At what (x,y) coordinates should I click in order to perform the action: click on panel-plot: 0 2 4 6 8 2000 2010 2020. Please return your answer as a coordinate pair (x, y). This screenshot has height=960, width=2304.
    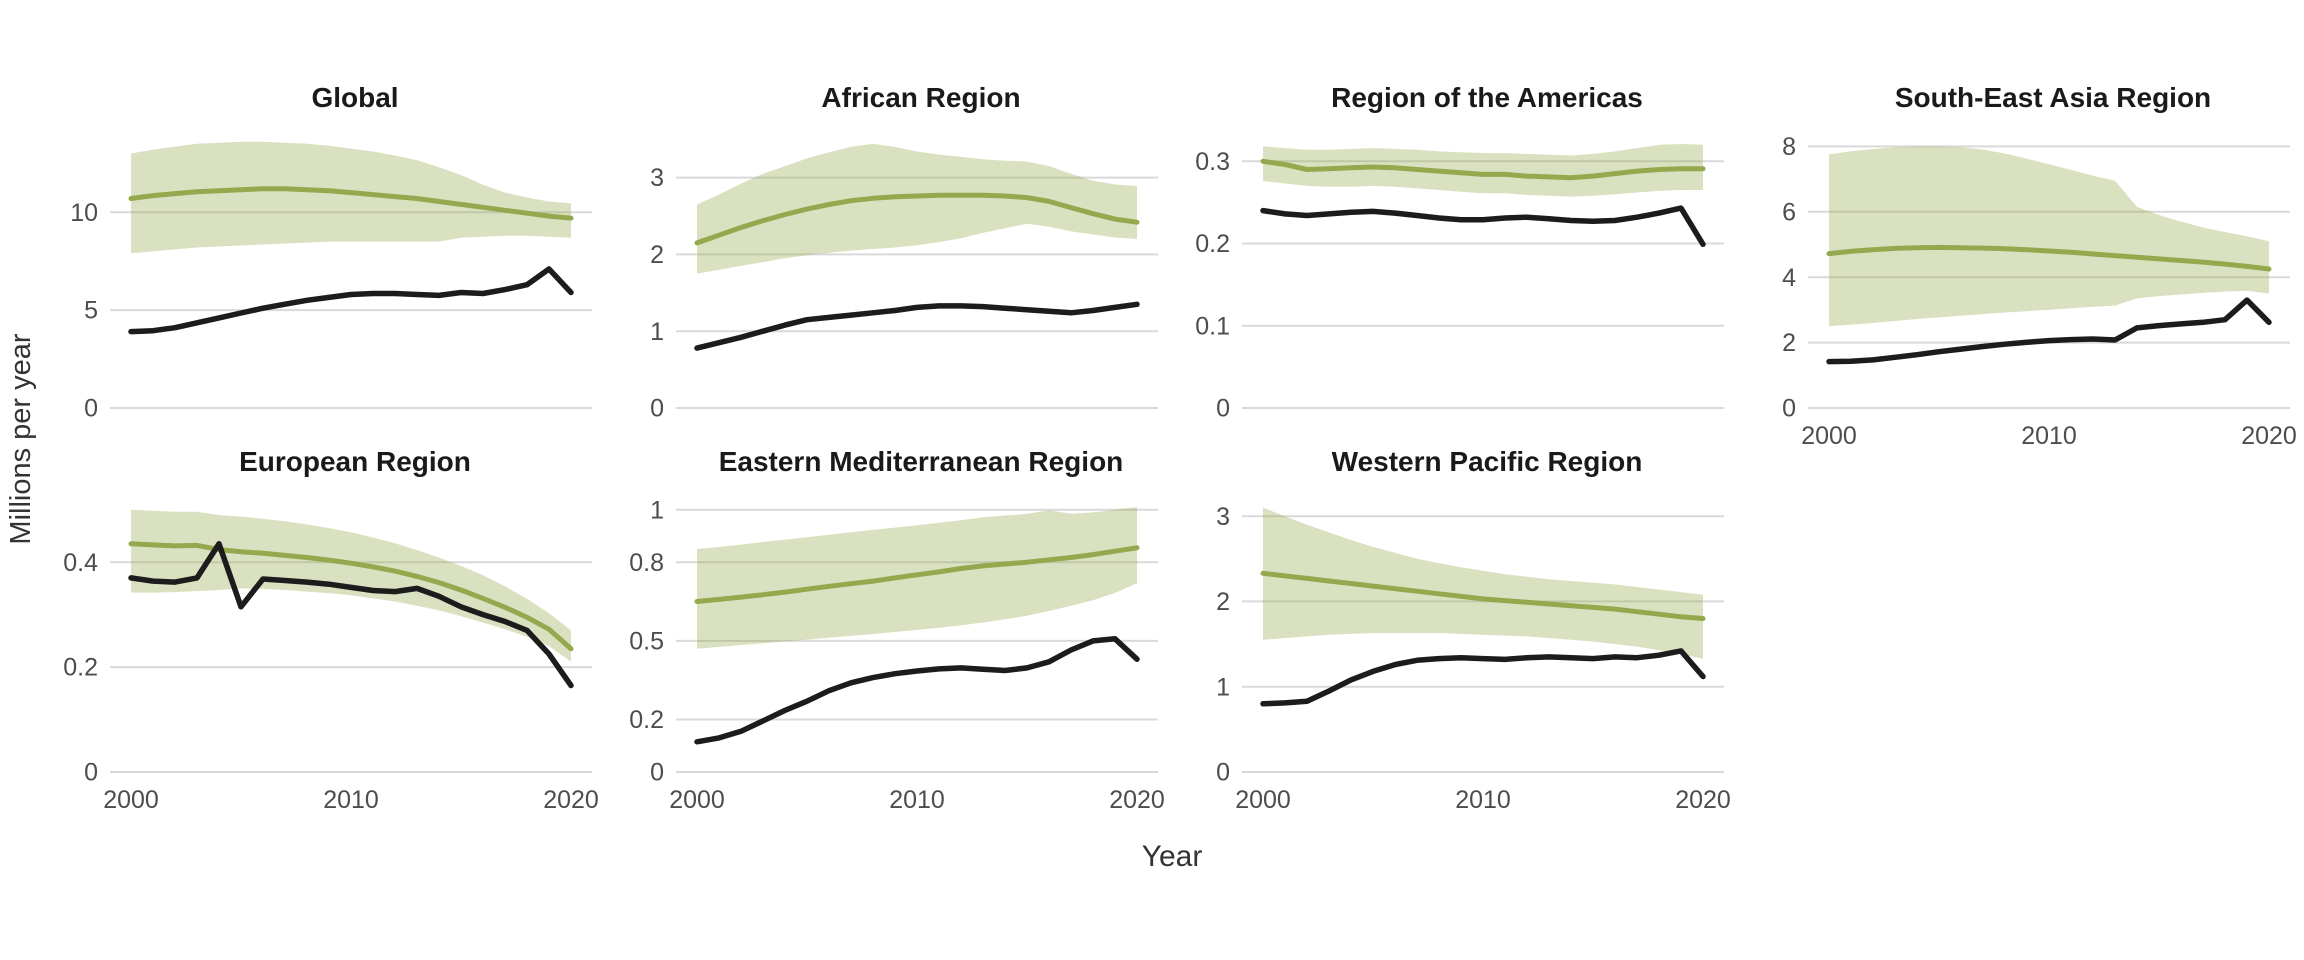
    Looking at the image, I should click on (2039, 291).